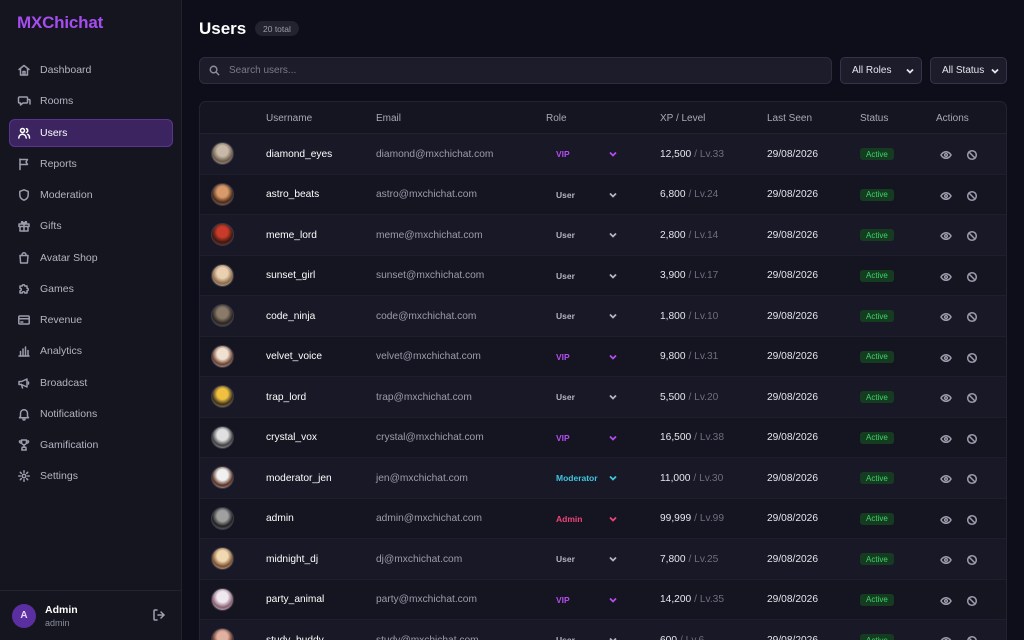 The width and height of the screenshot is (1024, 640). Describe the element at coordinates (556, 118) in the screenshot. I see `column-header-role: Role` at that location.